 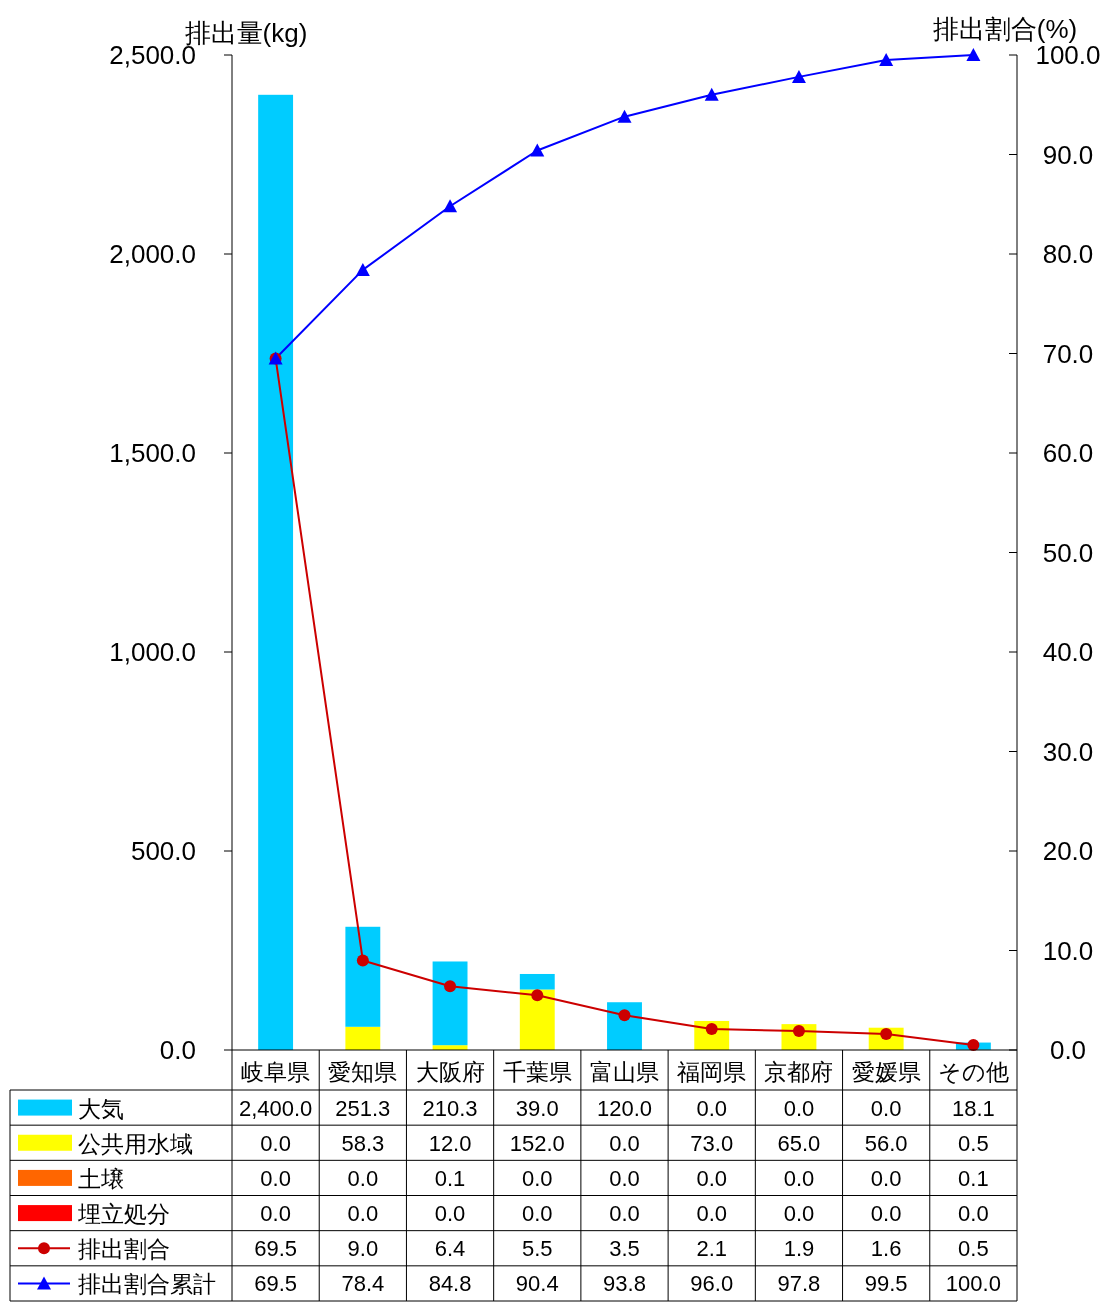 What do you see at coordinates (886, 1284) in the screenshot?
I see `data-label: 99.5` at bounding box center [886, 1284].